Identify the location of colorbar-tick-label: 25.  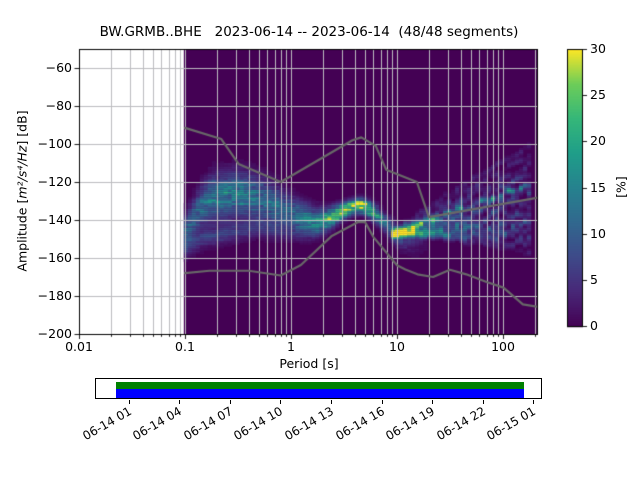
(598, 95).